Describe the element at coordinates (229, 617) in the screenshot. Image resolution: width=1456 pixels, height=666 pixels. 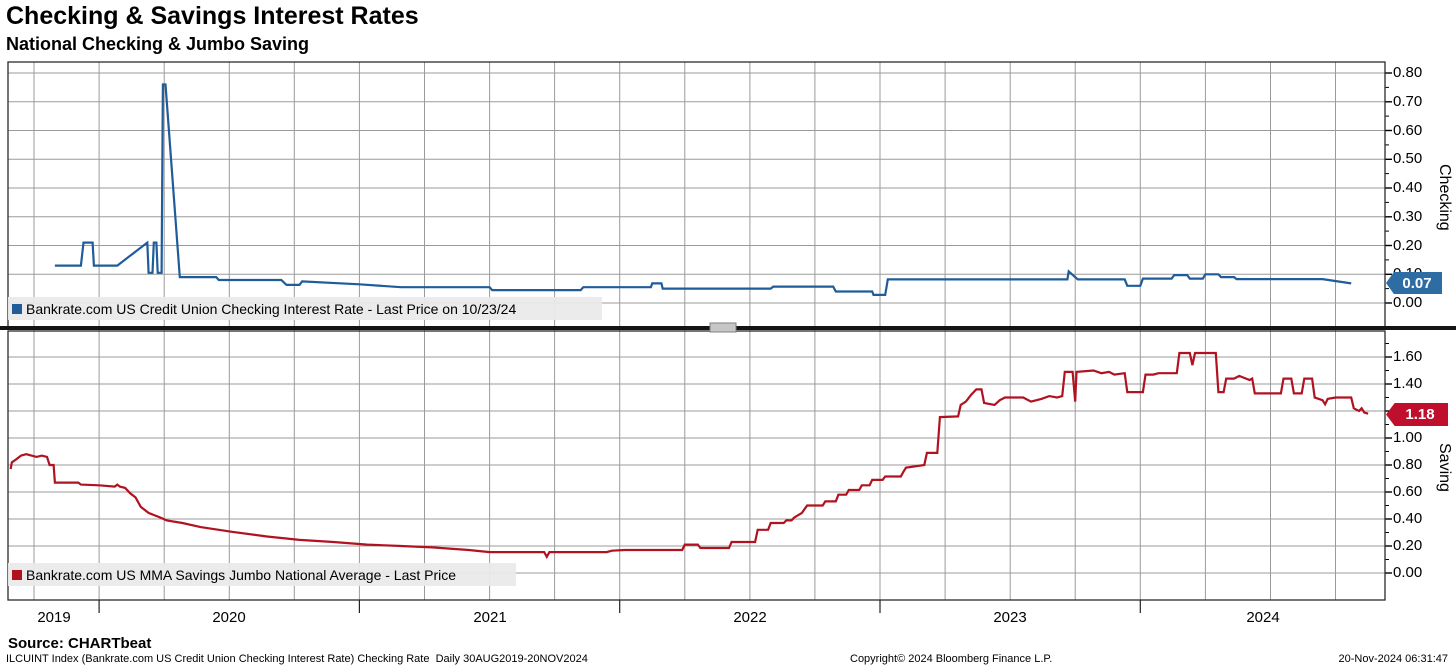
I see `x-axis-year-label: 2020` at that location.